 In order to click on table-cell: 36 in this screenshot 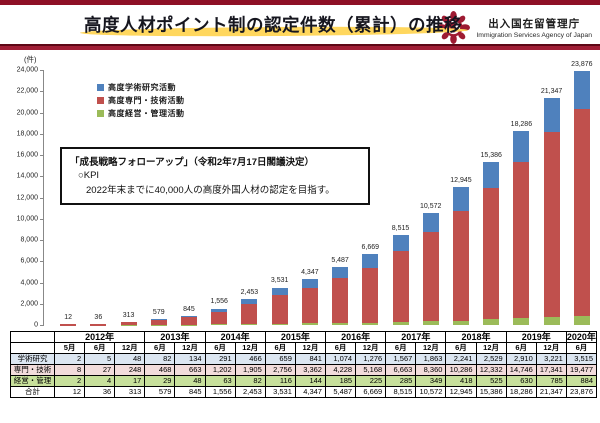, I will do `click(100, 392)`.